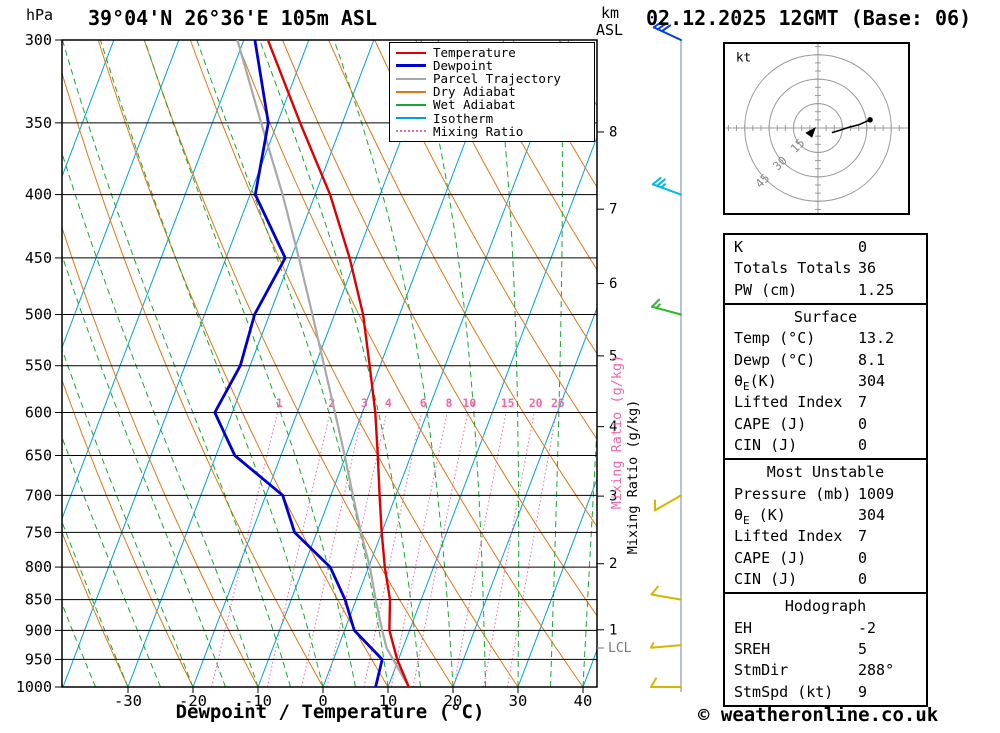 The width and height of the screenshot is (1000, 733). I want to click on svg-text: 40, so click(583, 701).